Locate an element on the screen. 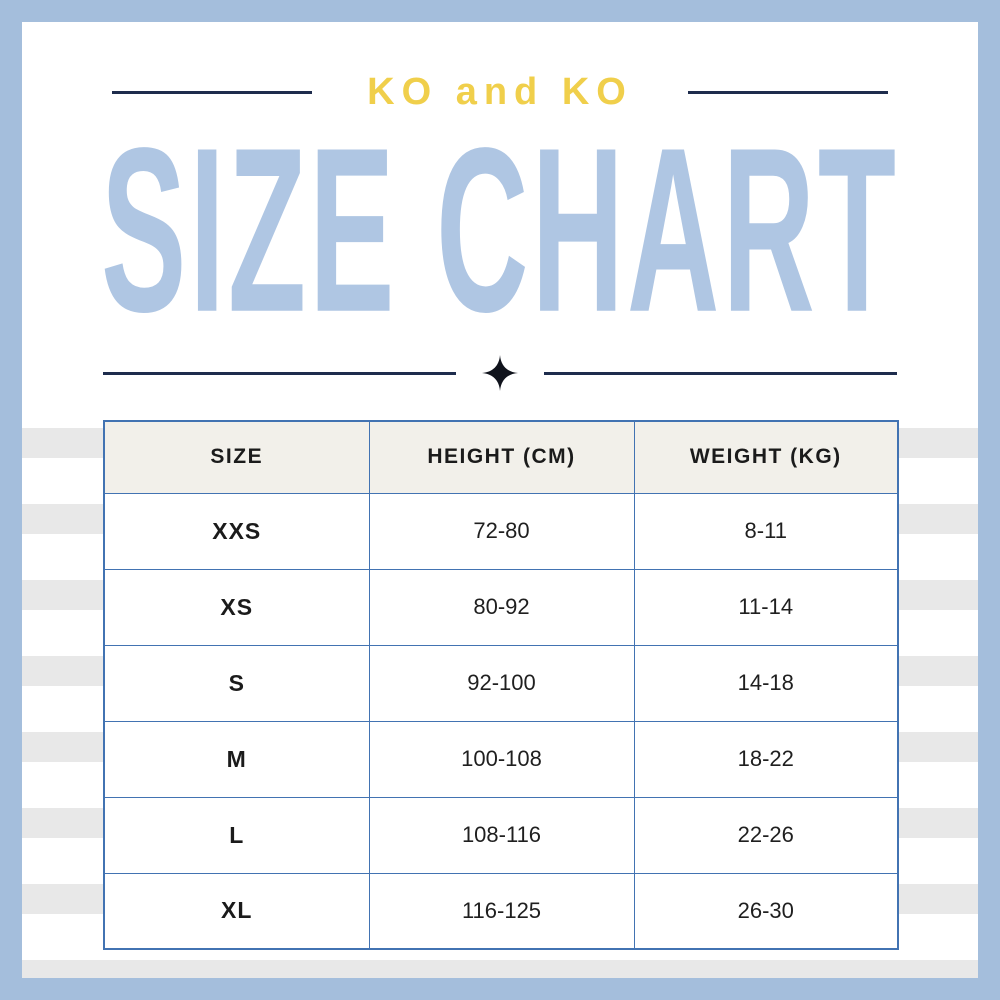  cell-height: 116-125 is located at coordinates (501, 911).